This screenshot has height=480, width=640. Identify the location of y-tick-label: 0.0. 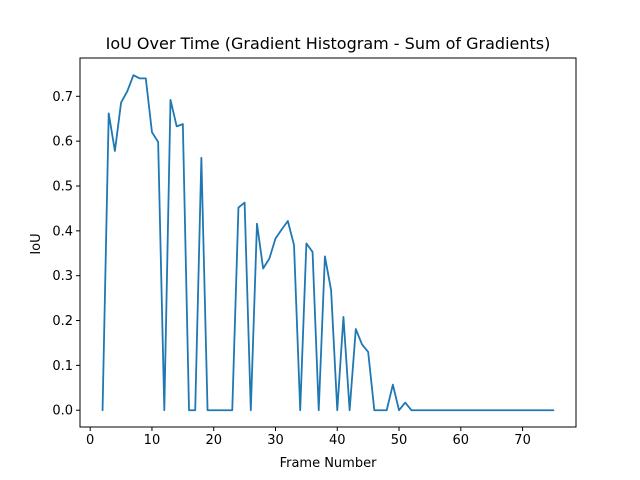
(62, 411).